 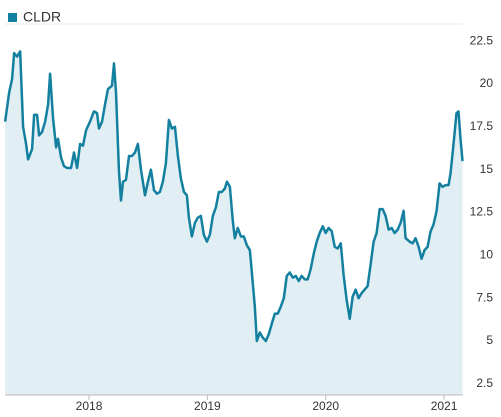 I want to click on y-tick-label: 5, so click(x=489, y=340).